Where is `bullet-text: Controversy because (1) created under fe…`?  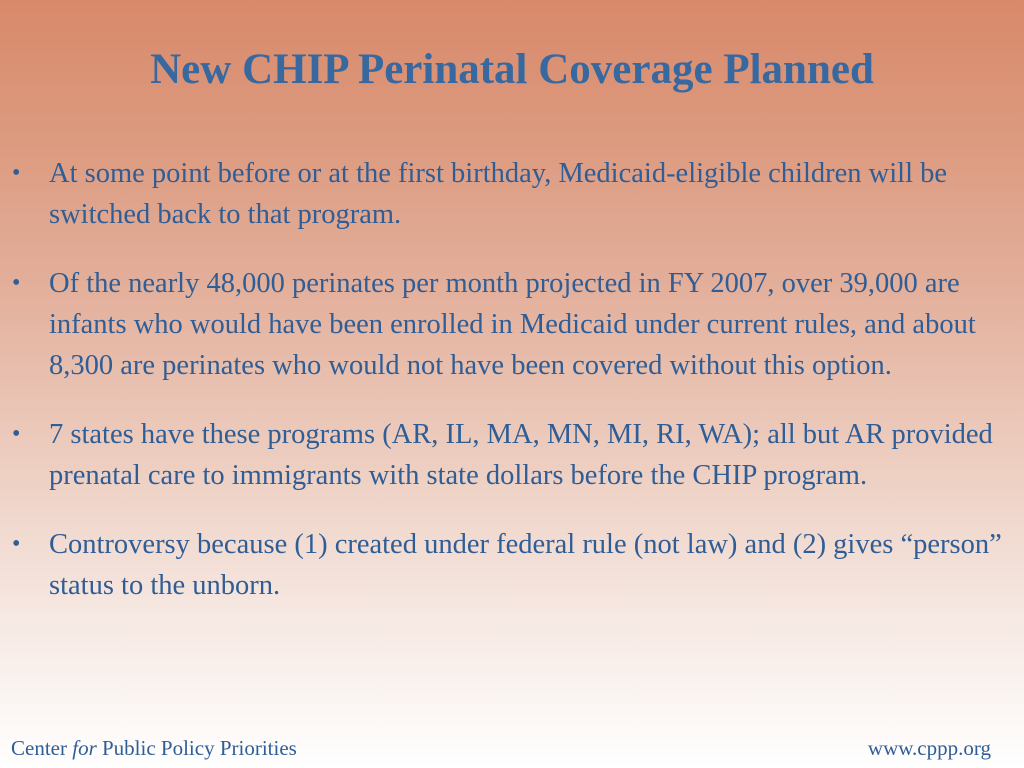 bullet-text: Controversy because (1) created under fe… is located at coordinates (525, 565).